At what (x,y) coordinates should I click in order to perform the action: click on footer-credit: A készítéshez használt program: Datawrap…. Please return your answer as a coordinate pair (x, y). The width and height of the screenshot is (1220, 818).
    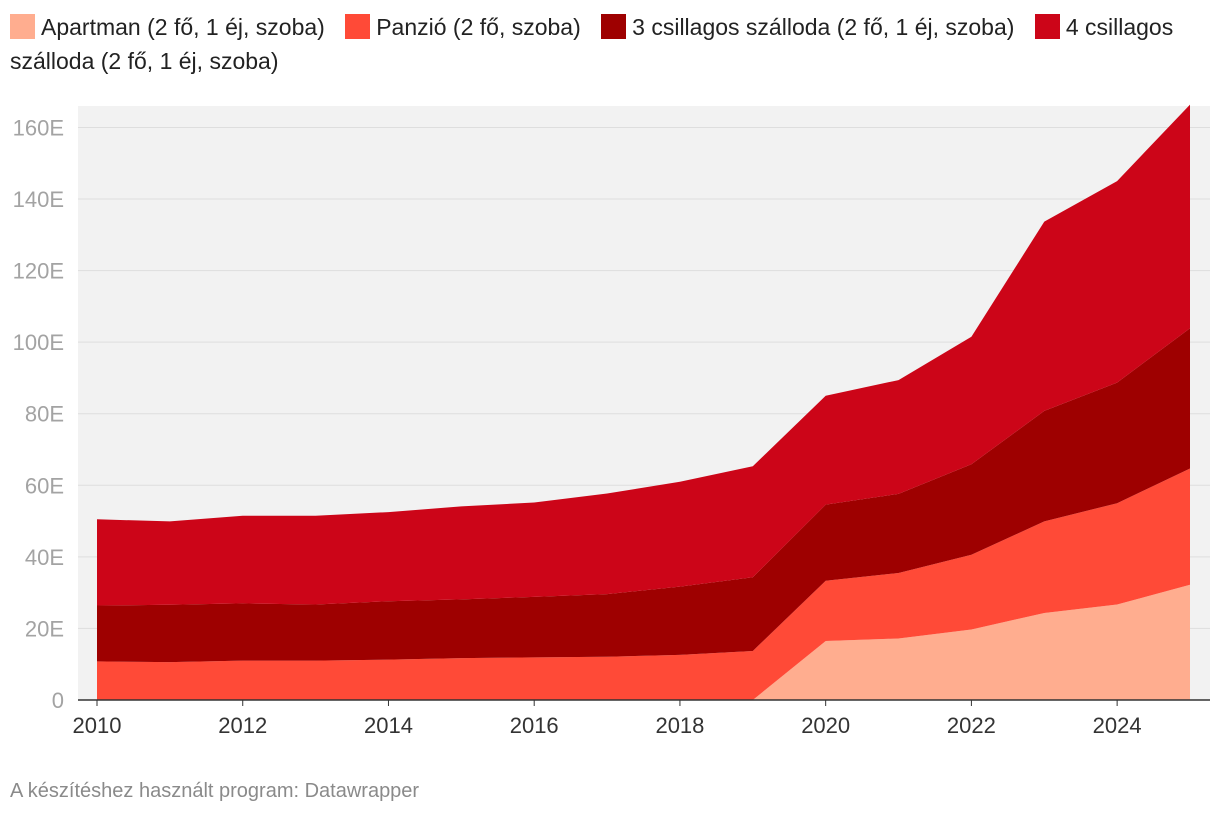
    Looking at the image, I should click on (215, 791).